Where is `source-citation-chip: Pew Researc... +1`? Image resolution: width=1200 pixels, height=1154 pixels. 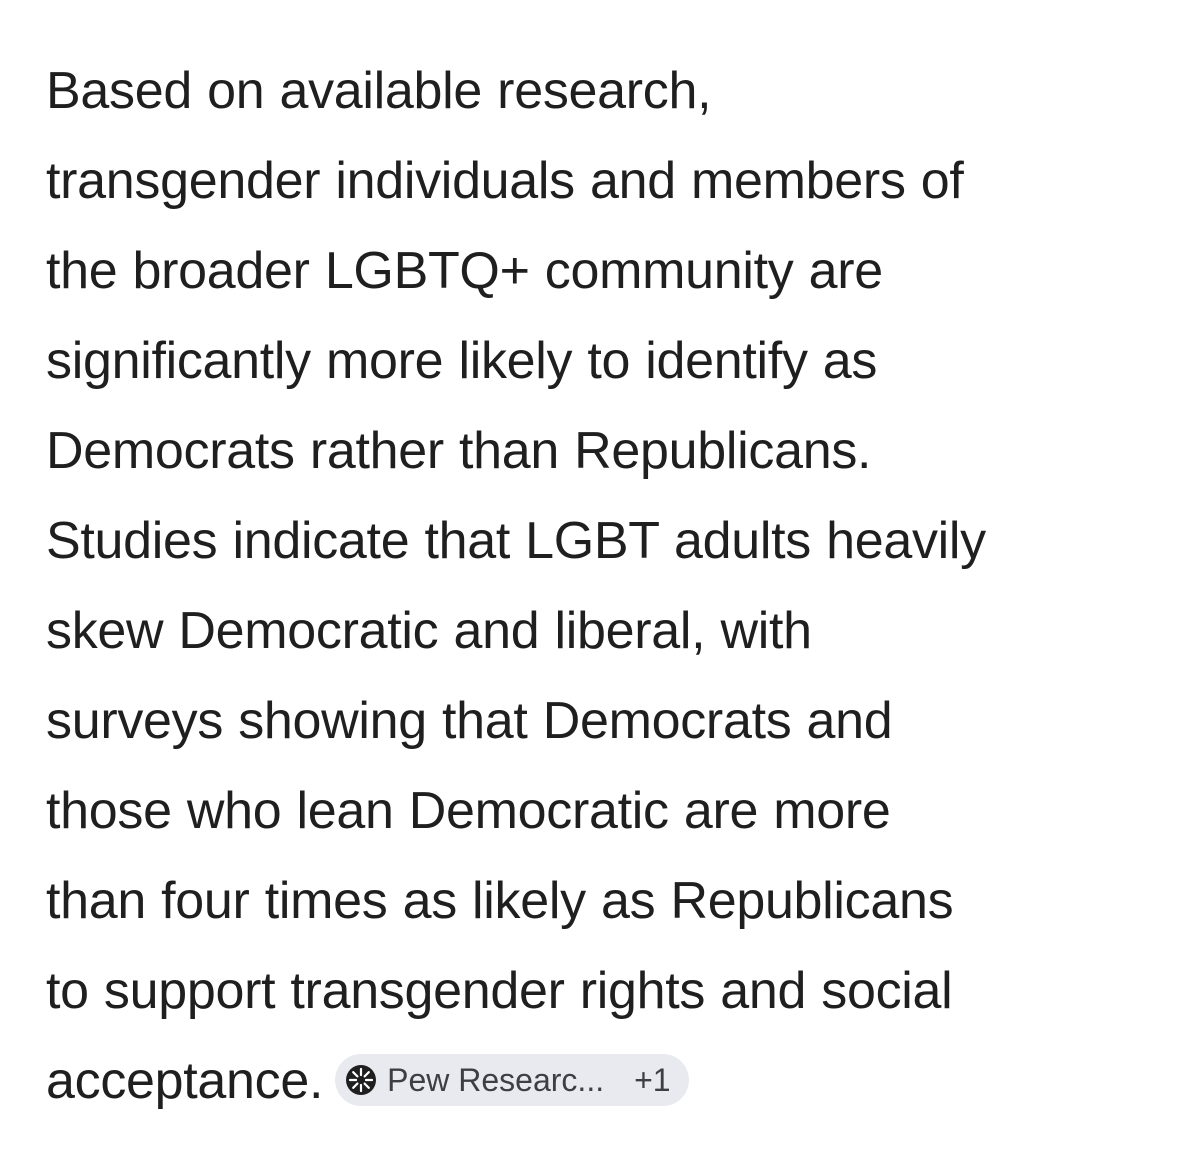
source-citation-chip: Pew Researc... +1 is located at coordinates (512, 1080).